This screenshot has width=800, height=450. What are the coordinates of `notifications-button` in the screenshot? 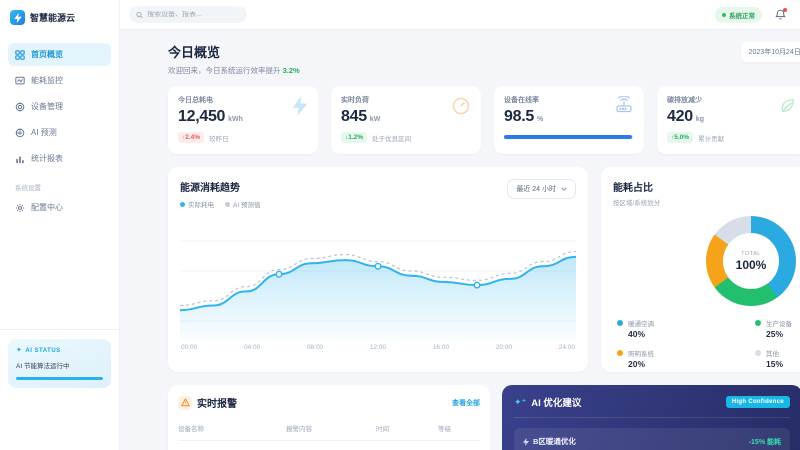 It's located at (781, 14).